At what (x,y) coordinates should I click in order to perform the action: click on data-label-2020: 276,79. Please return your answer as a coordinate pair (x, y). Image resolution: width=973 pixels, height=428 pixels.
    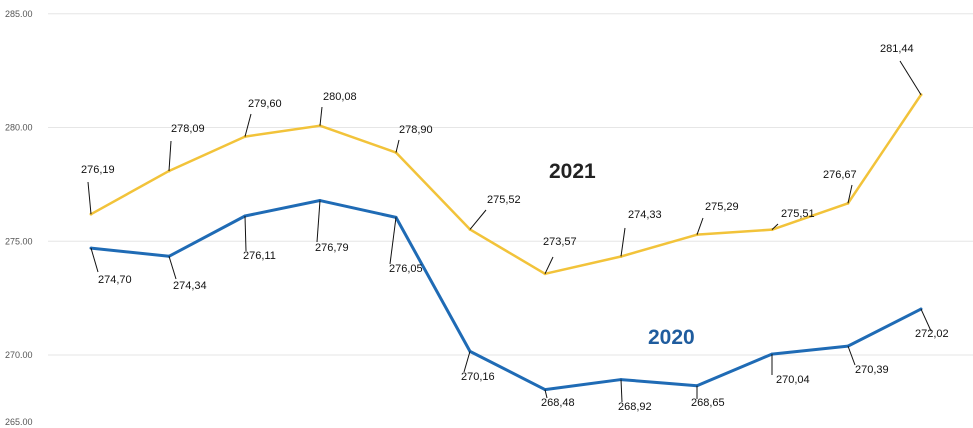
    Looking at the image, I should click on (332, 248).